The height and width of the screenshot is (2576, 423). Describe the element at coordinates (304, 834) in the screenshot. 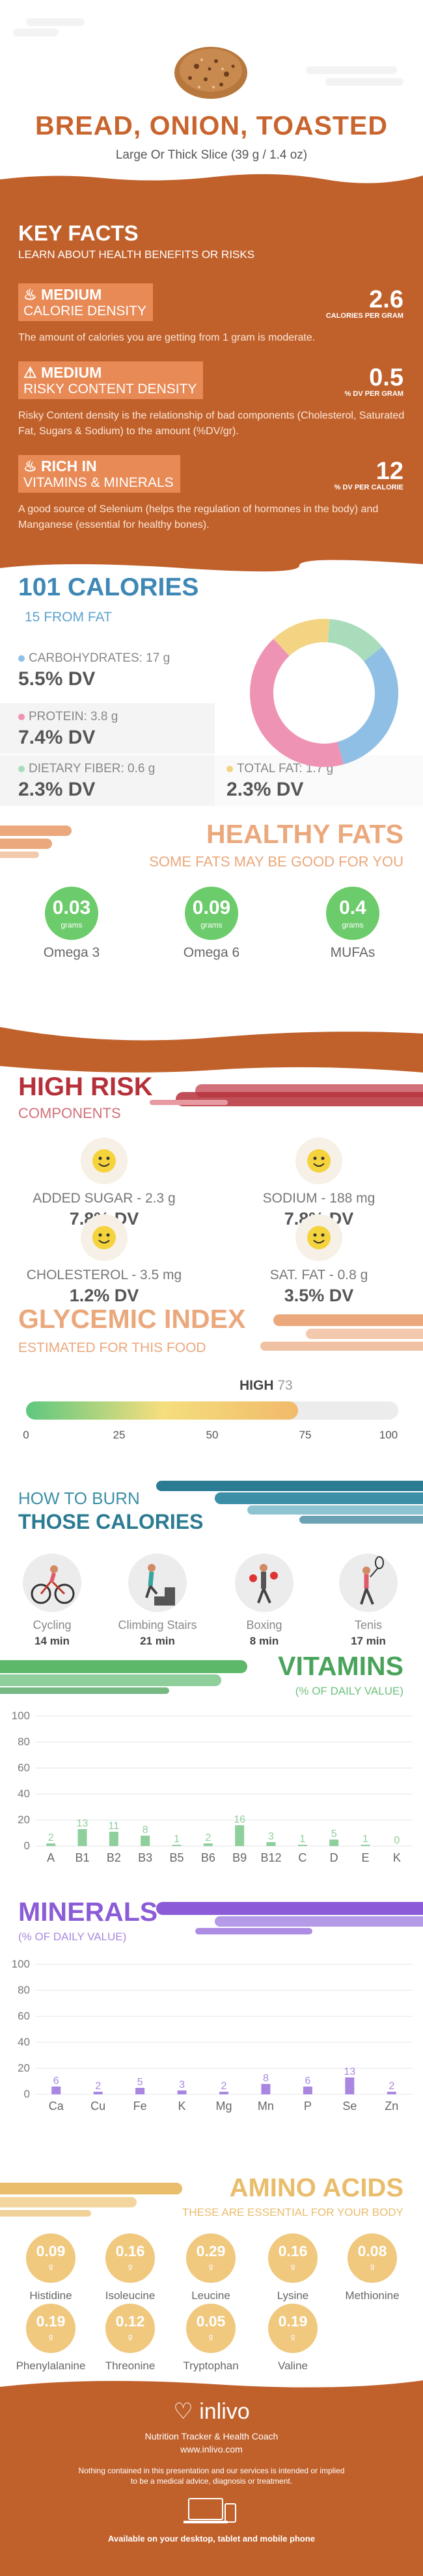

I see `healthy-fats-title: HEALTHY FATS` at that location.